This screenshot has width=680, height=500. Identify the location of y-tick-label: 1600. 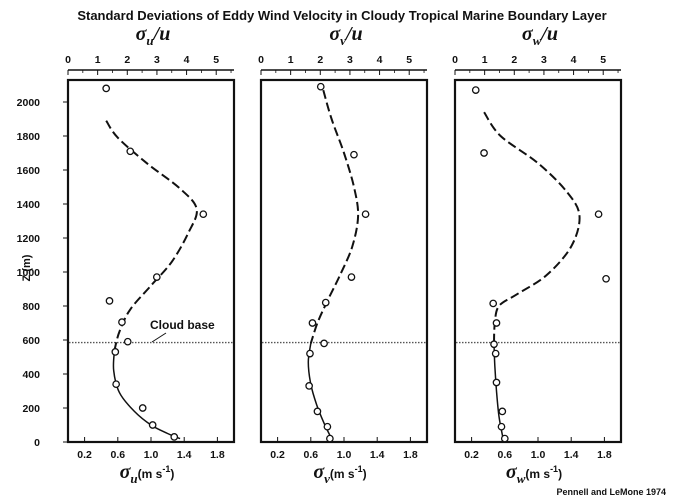
(29, 171).